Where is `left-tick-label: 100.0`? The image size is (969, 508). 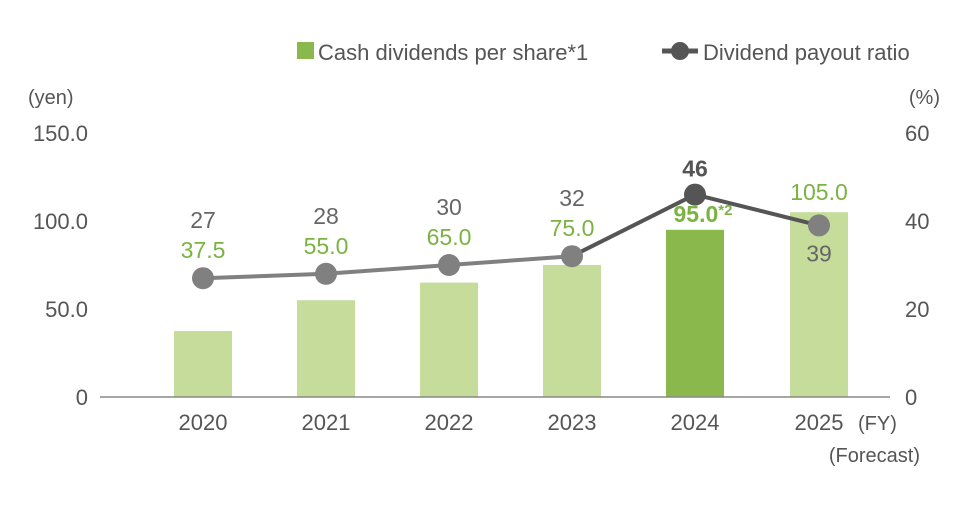
left-tick-label: 100.0 is located at coordinates (60, 221).